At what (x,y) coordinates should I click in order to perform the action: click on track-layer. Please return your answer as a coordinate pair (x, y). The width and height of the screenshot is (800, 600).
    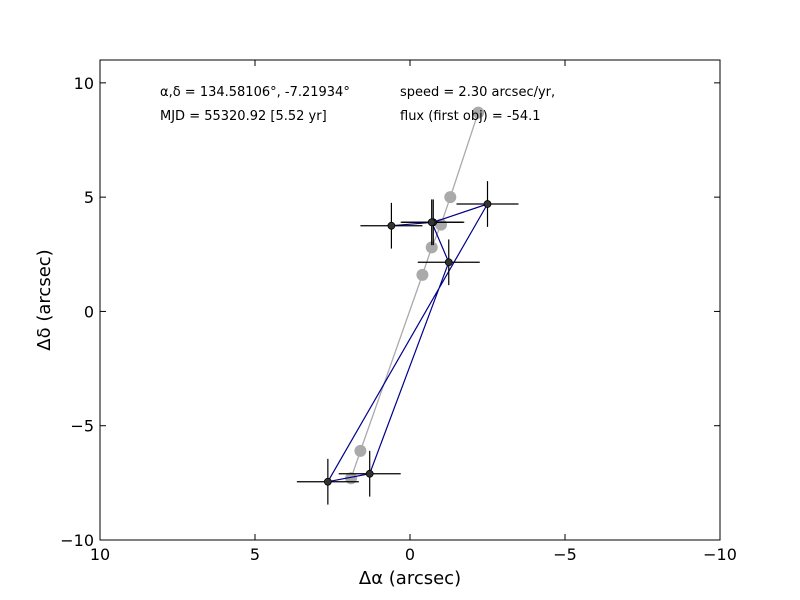
    Looking at the image, I should click on (415, 295).